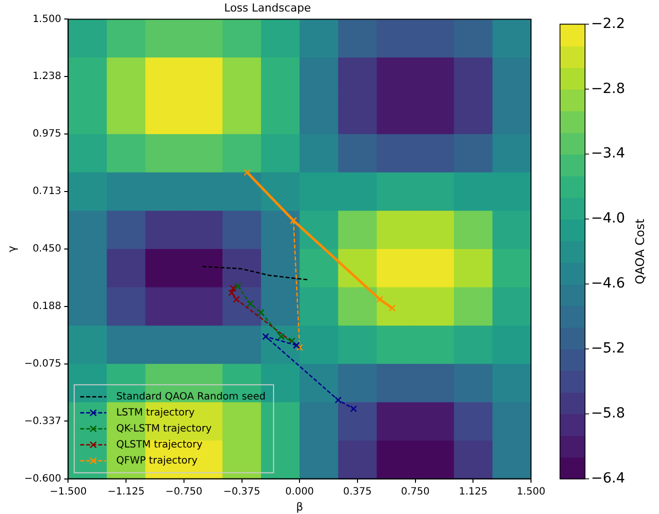  Describe the element at coordinates (159, 444) in the screenshot. I see `legend-label: QLSTM trajectory` at that location.